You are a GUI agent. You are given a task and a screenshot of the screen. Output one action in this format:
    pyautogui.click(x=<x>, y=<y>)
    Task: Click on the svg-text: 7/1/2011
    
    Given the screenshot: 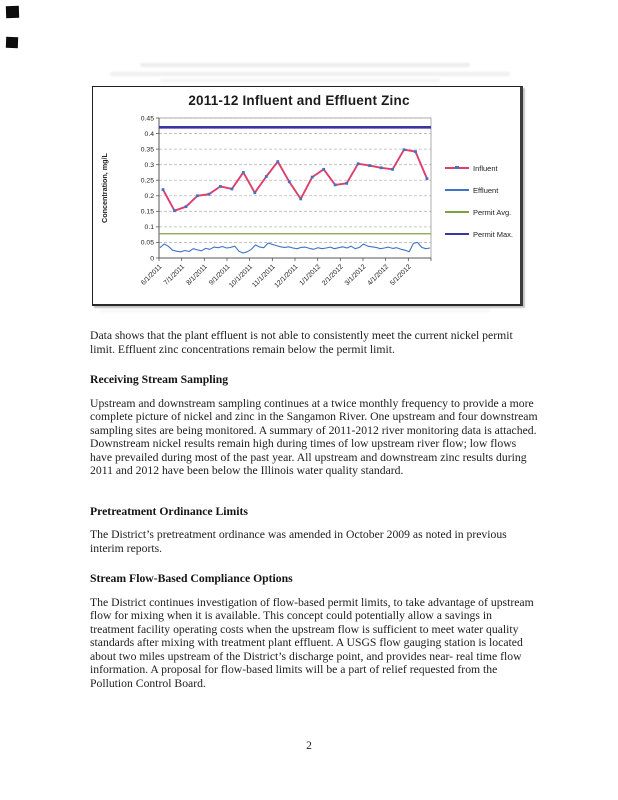 What is the action you would take?
    pyautogui.click(x=174, y=274)
    